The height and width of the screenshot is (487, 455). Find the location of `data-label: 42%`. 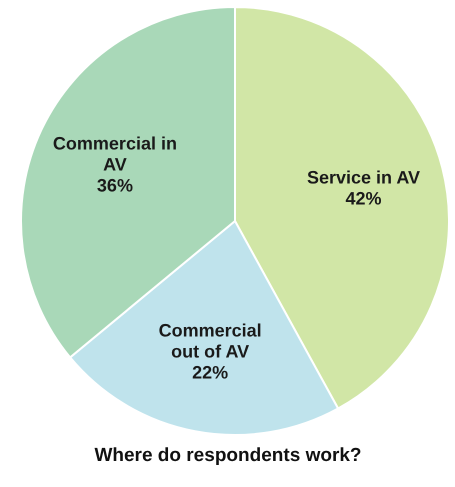

data-label: 42% is located at coordinates (363, 198).